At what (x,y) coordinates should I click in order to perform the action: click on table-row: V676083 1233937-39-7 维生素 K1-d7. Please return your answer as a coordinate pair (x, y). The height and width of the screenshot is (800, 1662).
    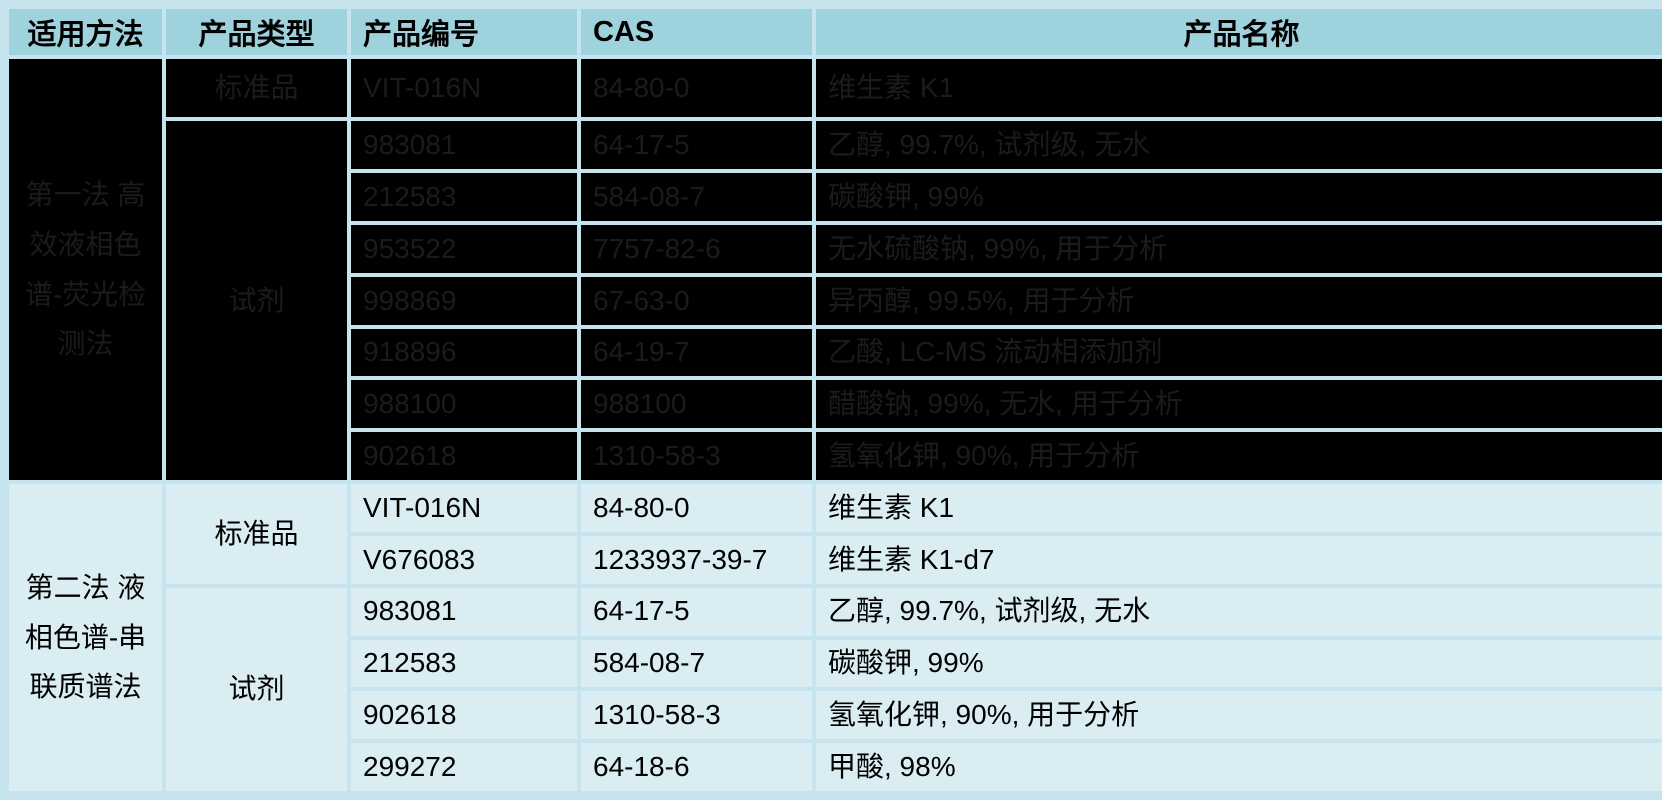
    Looking at the image, I should click on (834, 559).